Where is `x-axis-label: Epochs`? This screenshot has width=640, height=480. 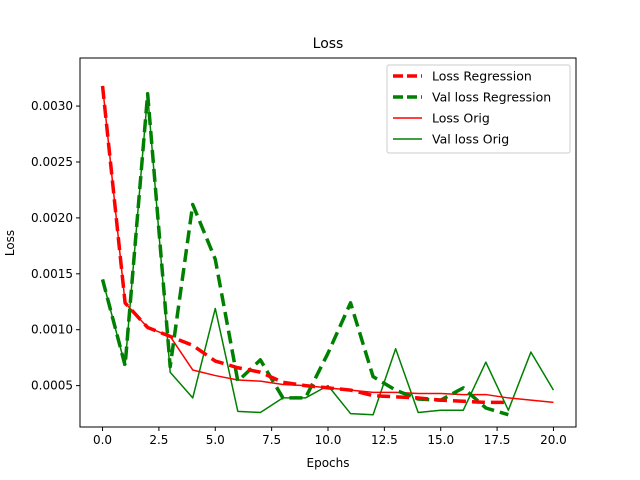 x-axis-label: Epochs is located at coordinates (328, 463).